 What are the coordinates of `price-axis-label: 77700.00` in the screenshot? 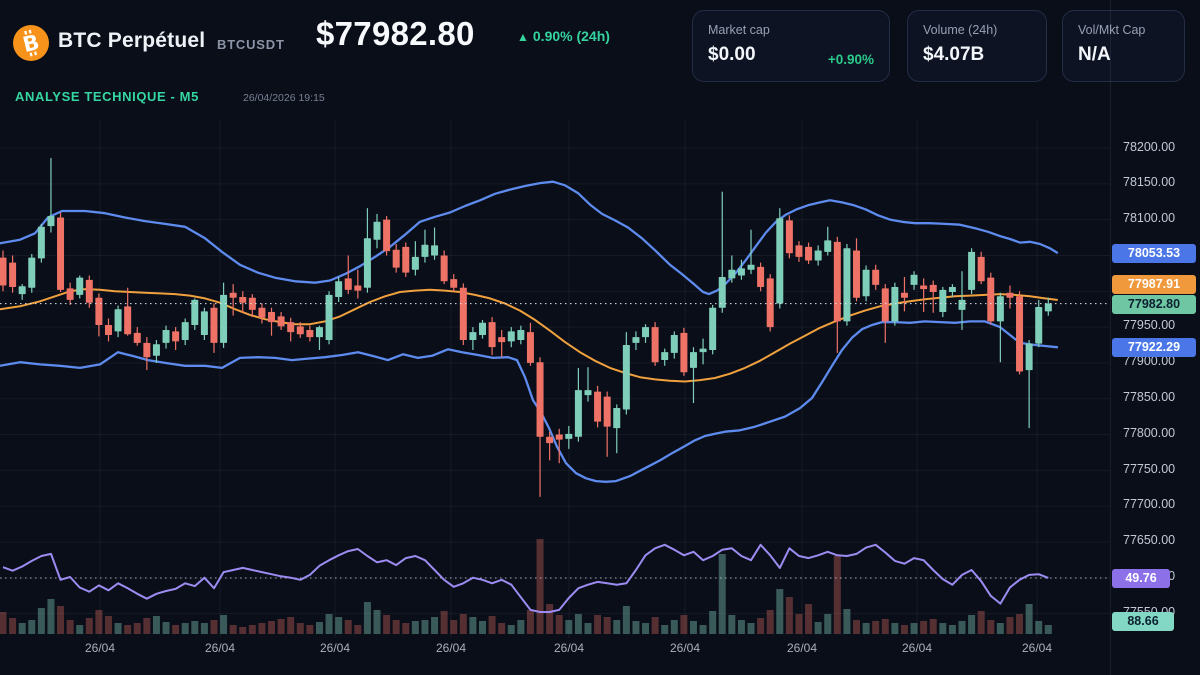 It's located at (1149, 504).